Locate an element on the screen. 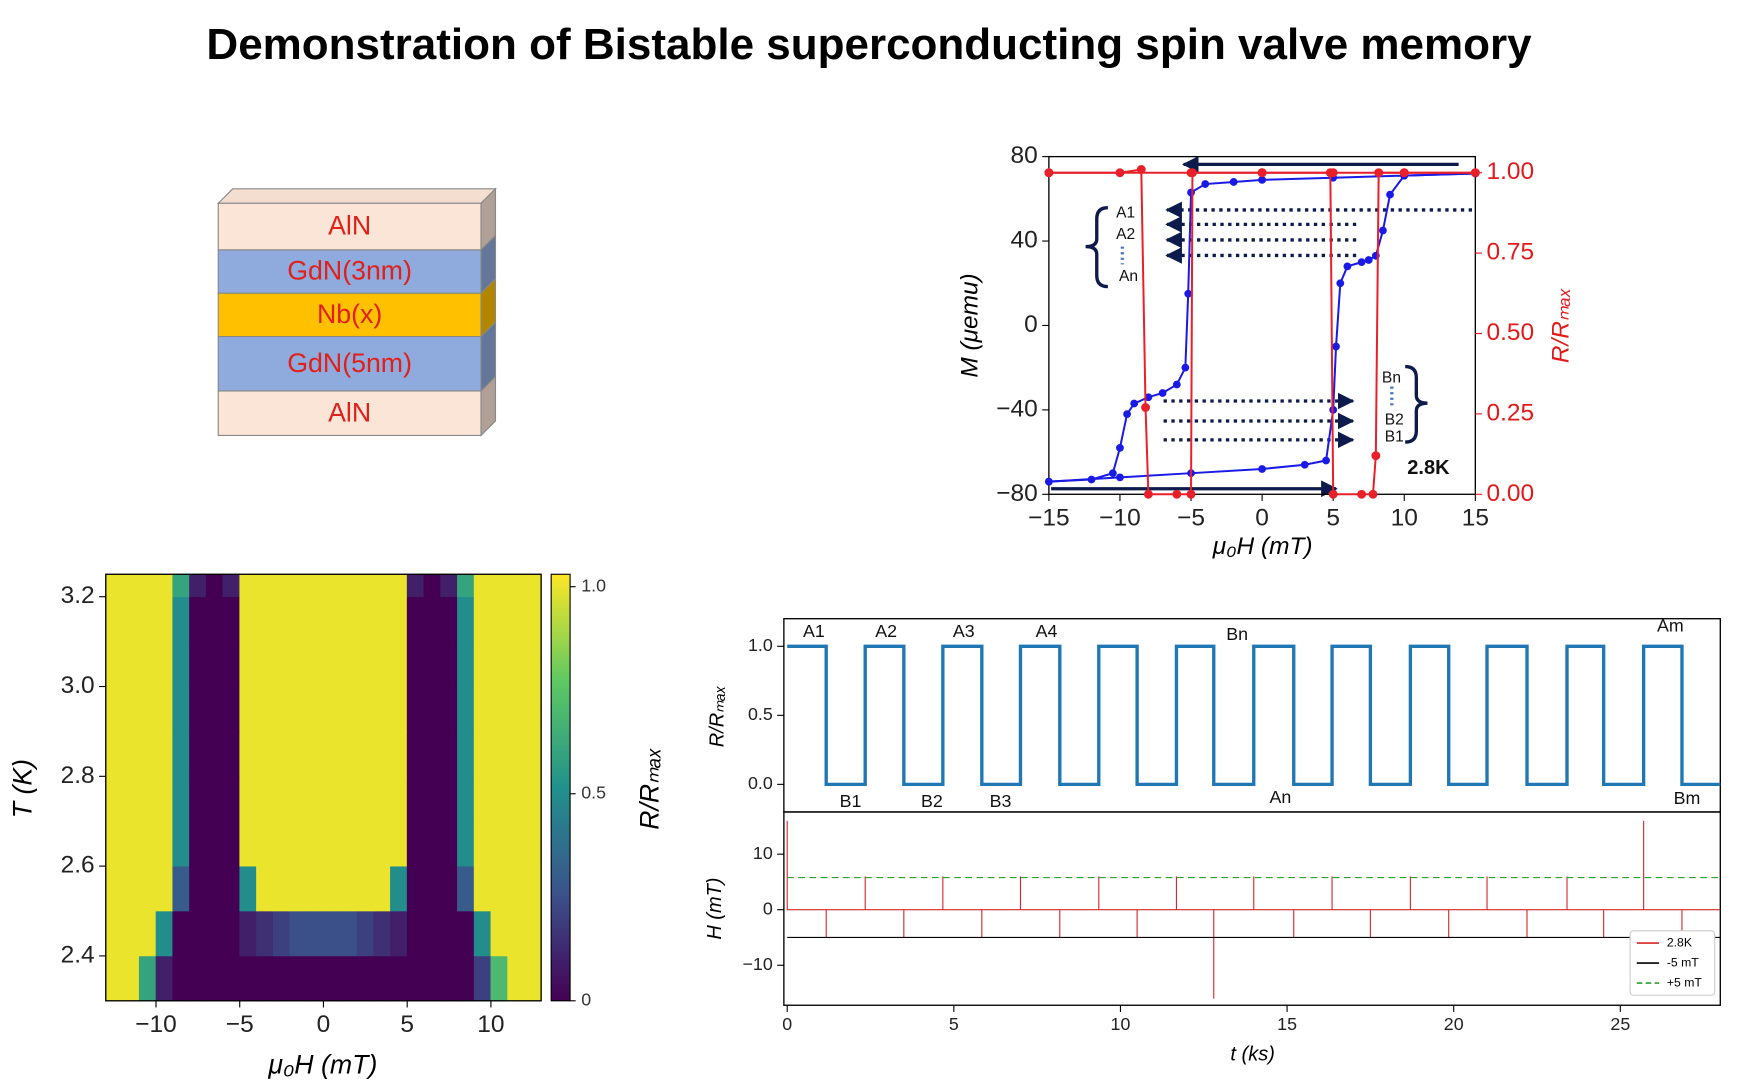  y-tick-label: 0.0 is located at coordinates (760, 783).